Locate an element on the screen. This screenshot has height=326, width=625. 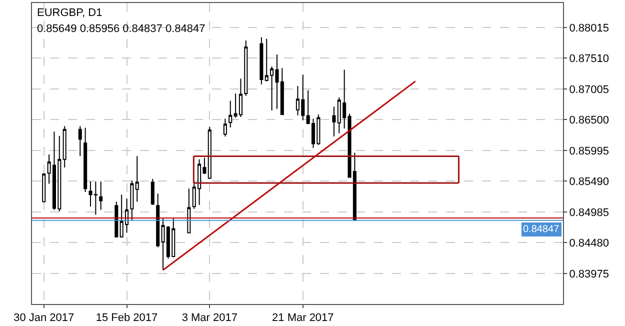
y-tick-label: 0.87005 is located at coordinates (589, 90).